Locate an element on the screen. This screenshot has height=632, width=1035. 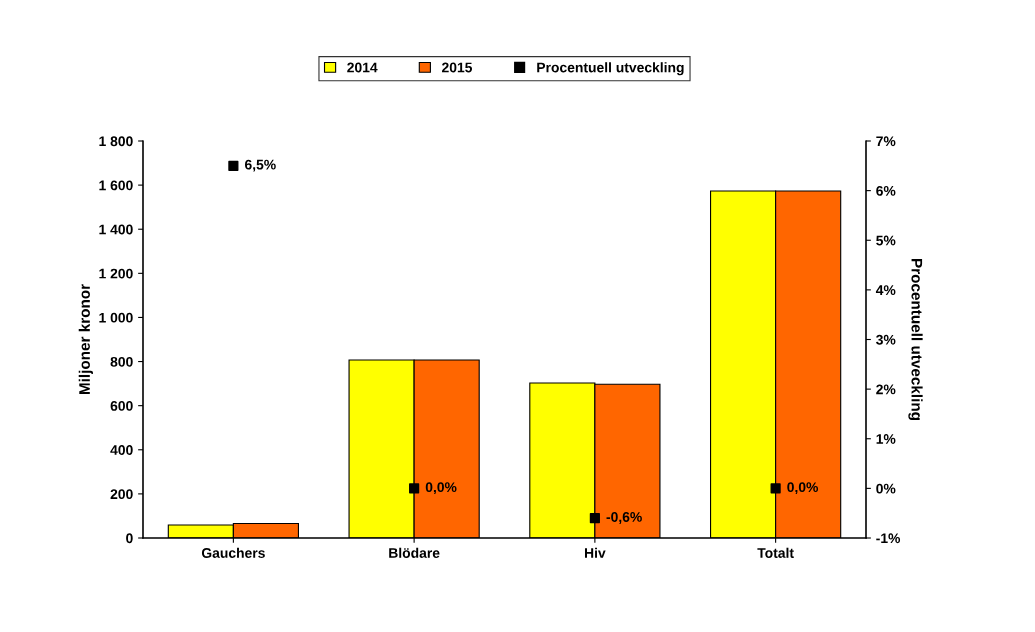
x-tick-label: Gauchers is located at coordinates (233, 552).